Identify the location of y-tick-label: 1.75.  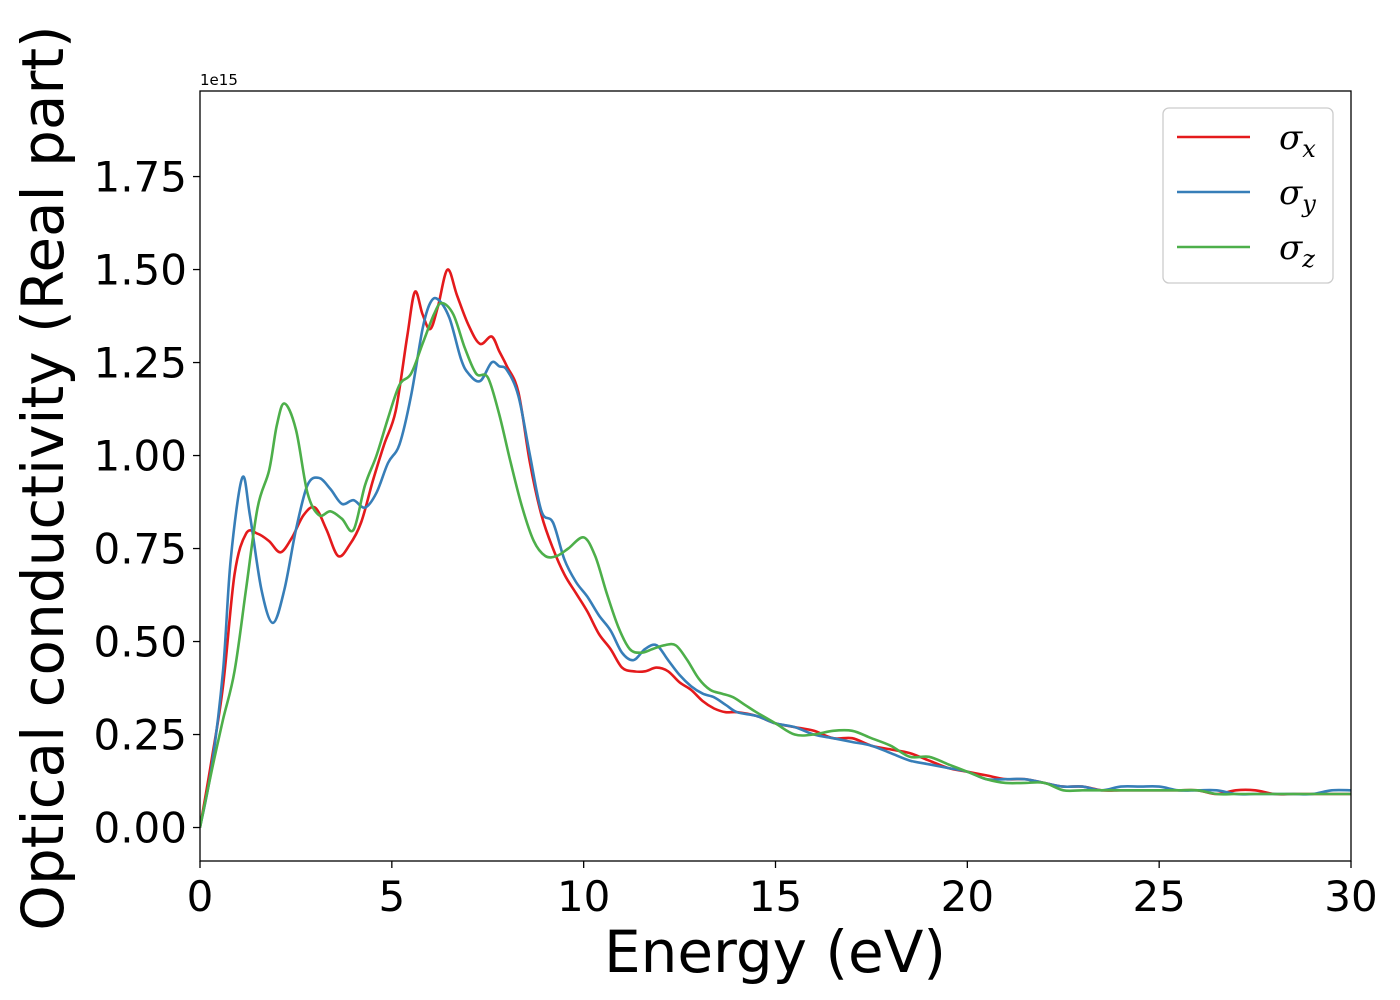
(140, 177).